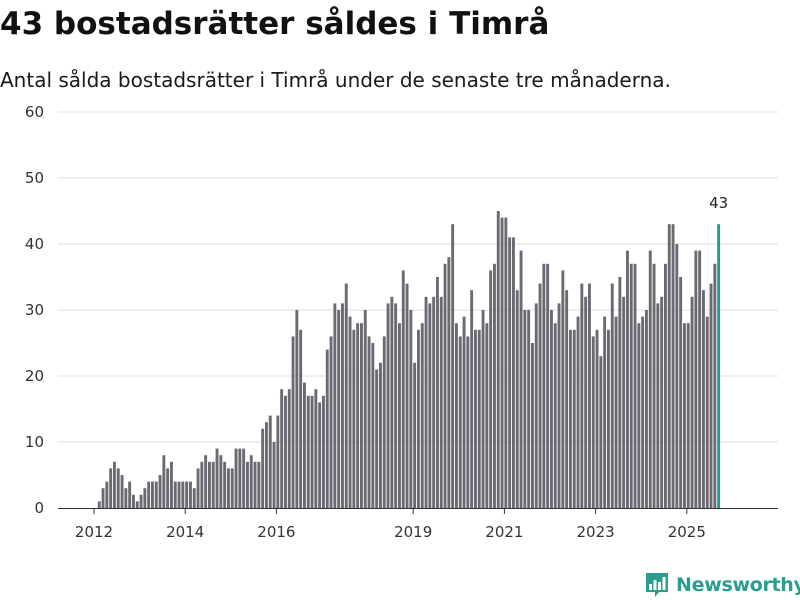  I want to click on data-labels: 43, so click(718, 203).